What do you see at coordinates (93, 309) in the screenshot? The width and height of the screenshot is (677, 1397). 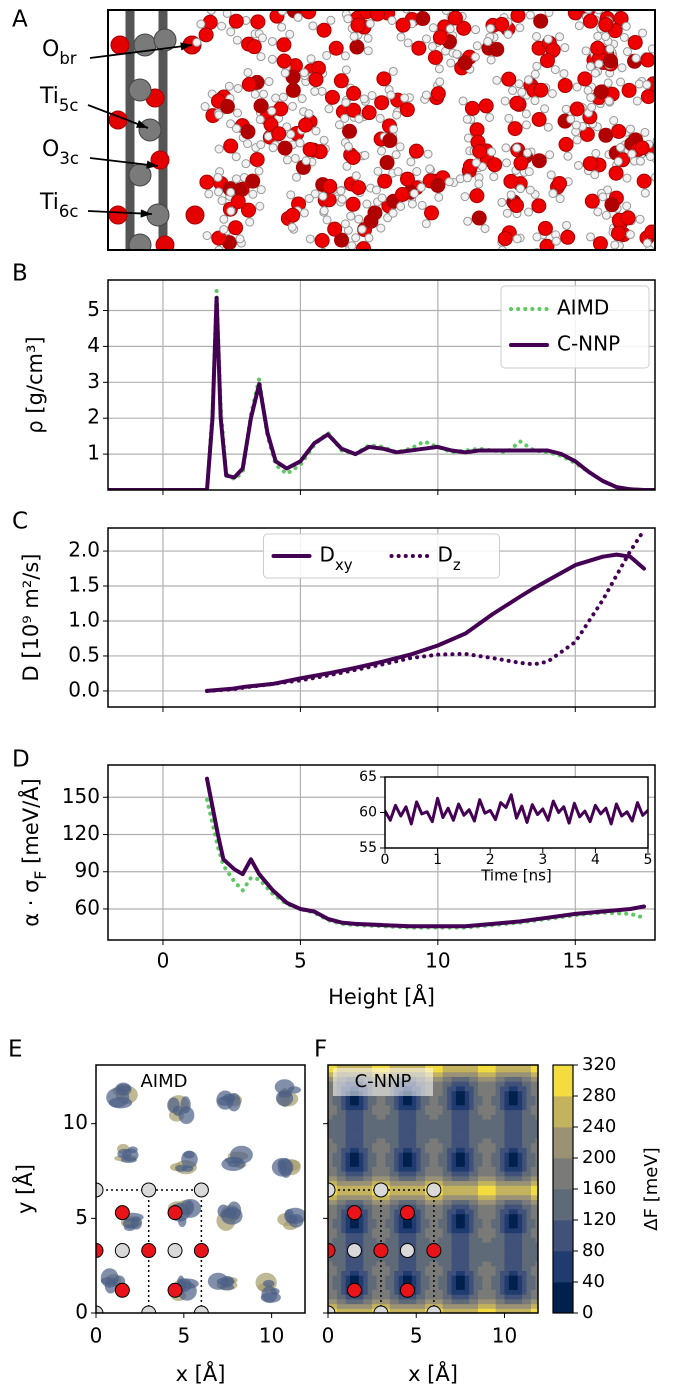 I see `y-tick-label: 5` at bounding box center [93, 309].